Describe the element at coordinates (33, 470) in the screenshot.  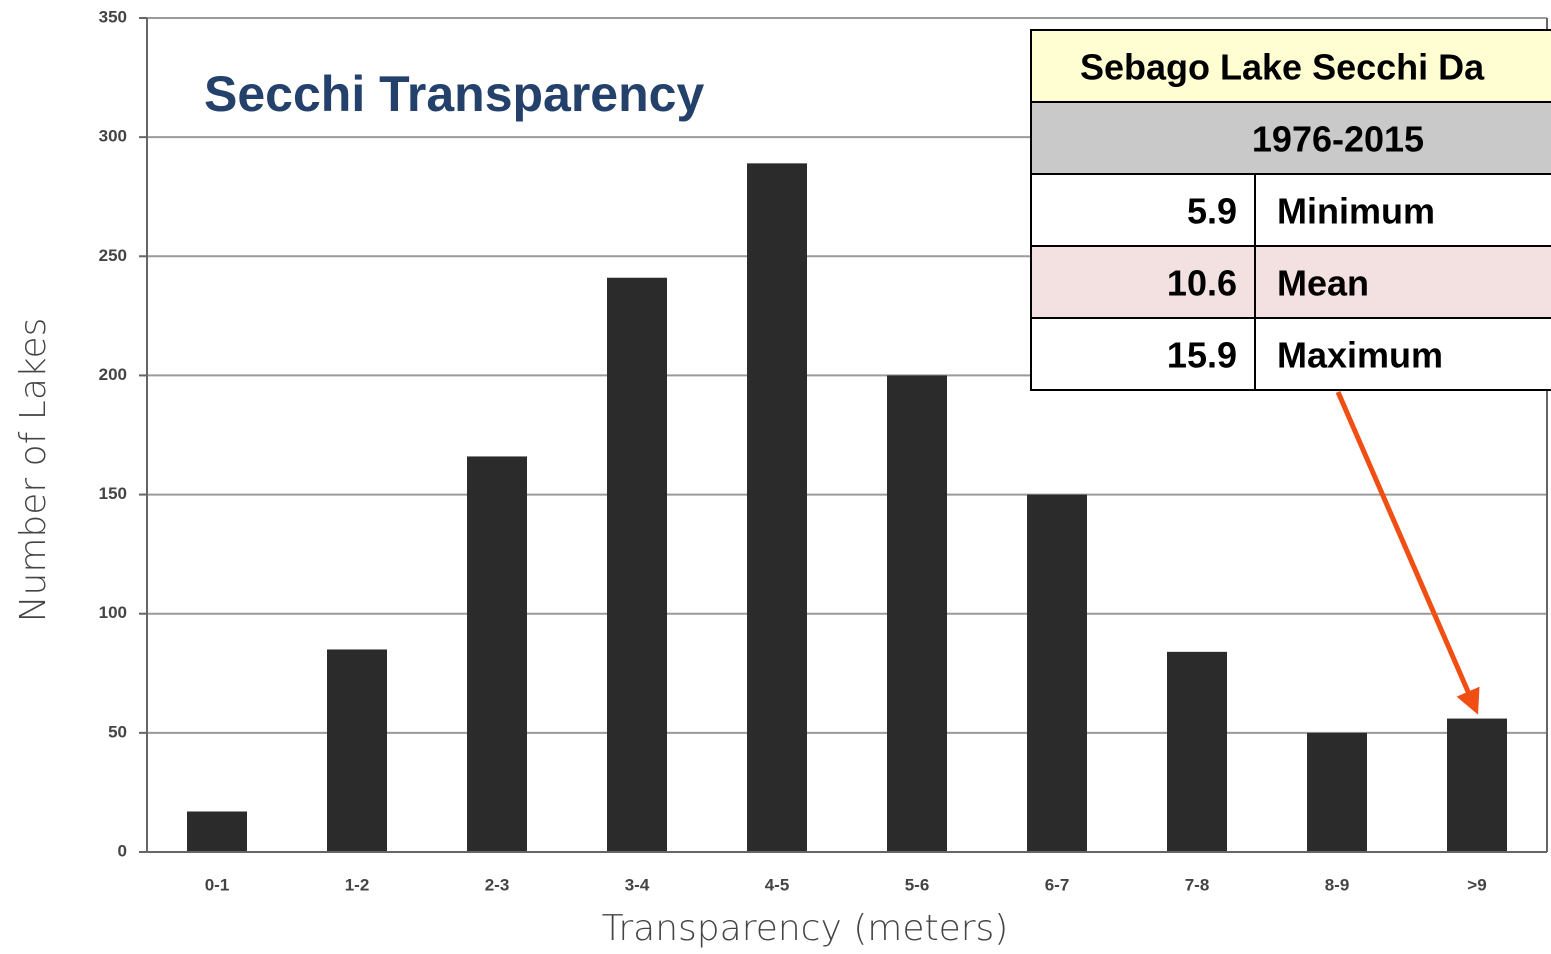
I see `y-axis-title: Number of Lakes` at that location.